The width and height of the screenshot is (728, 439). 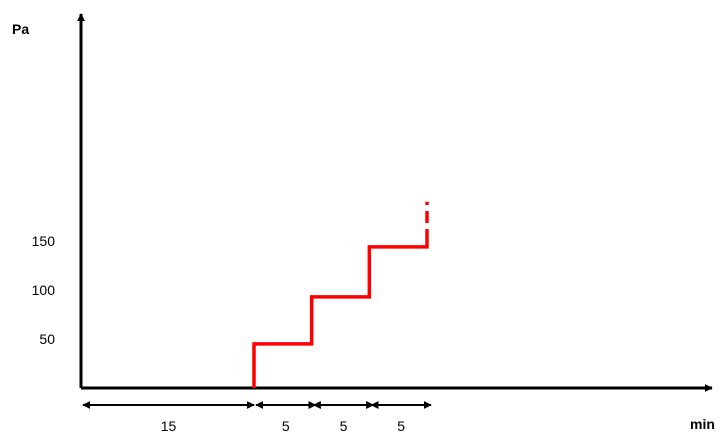 I want to click on y-tick-labels: 50 100 150, so click(x=44, y=290).